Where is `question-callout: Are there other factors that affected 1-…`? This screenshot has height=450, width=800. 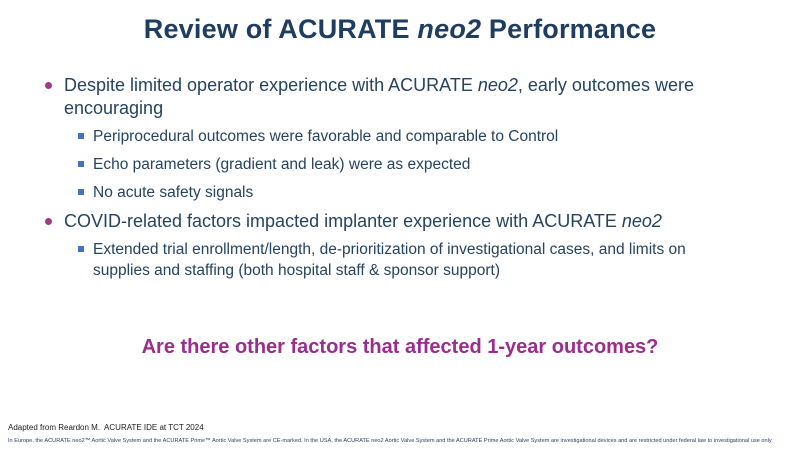
question-callout: Are there other factors that affected 1-… is located at coordinates (400, 347).